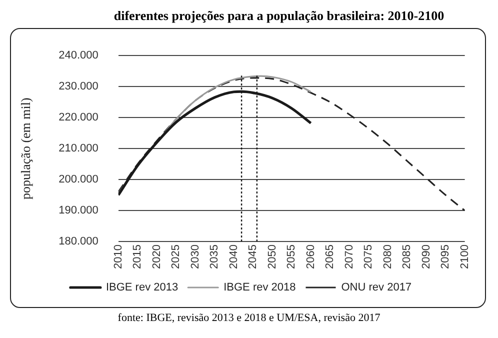  Describe the element at coordinates (249, 318) in the screenshot. I see `source-note: fonte: IBGE, revisão 2013 e 2018 e UM/ESA, revisão 2017` at that location.